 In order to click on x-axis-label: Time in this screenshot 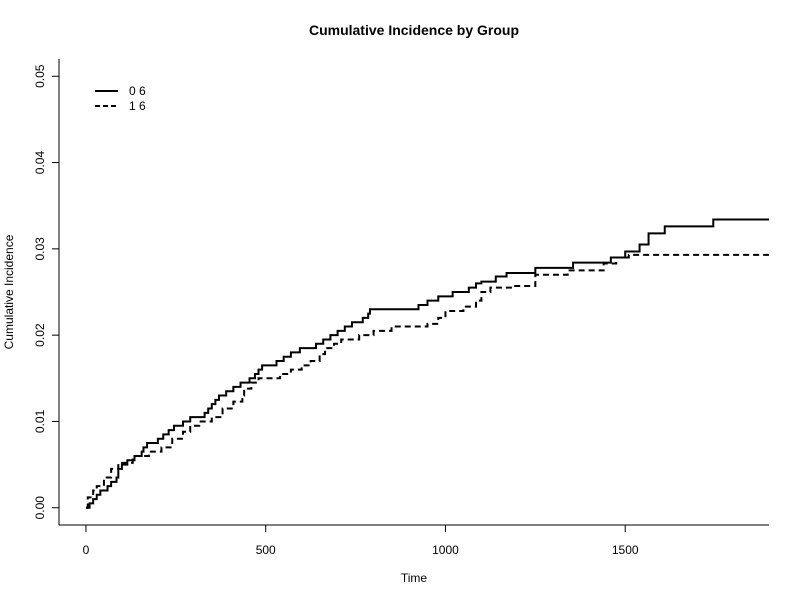, I will do `click(414, 578)`.